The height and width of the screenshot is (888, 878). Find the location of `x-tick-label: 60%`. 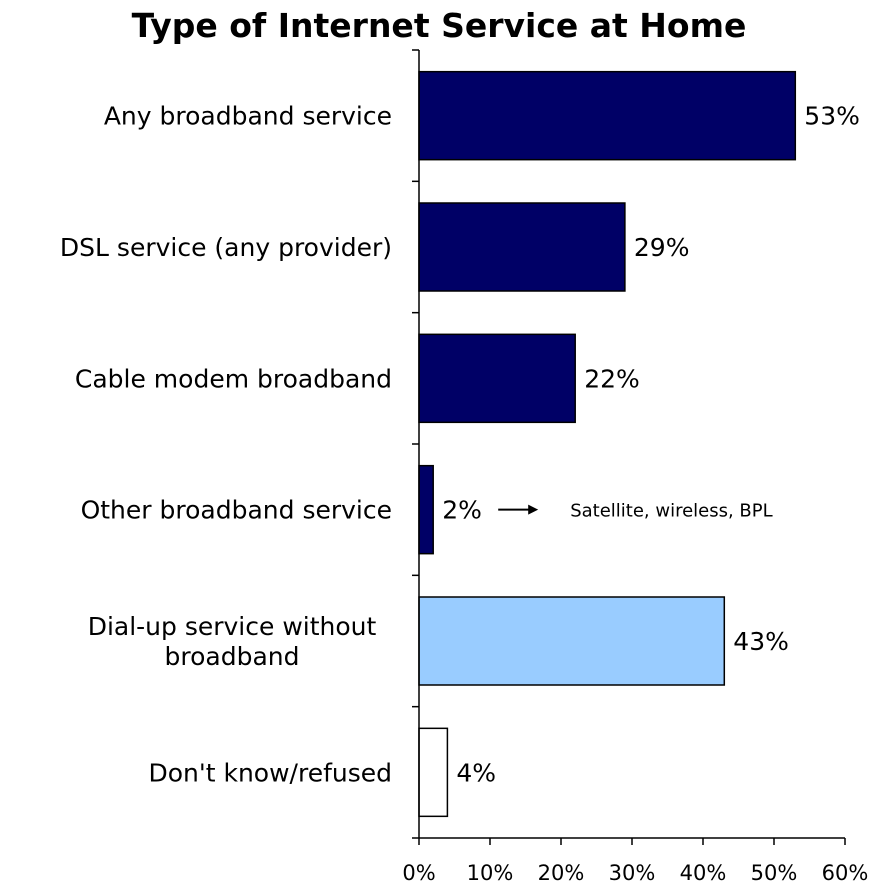

x-tick-label: 60% is located at coordinates (845, 873).